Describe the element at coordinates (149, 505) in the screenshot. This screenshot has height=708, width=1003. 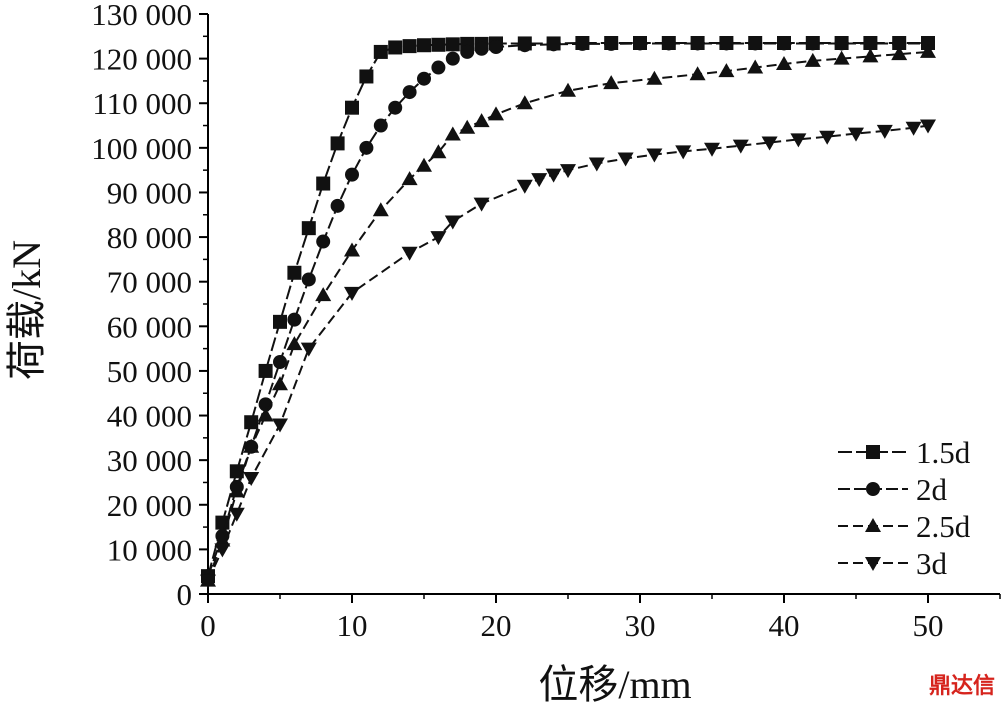
I see `y-tick-label: 20 000` at that location.